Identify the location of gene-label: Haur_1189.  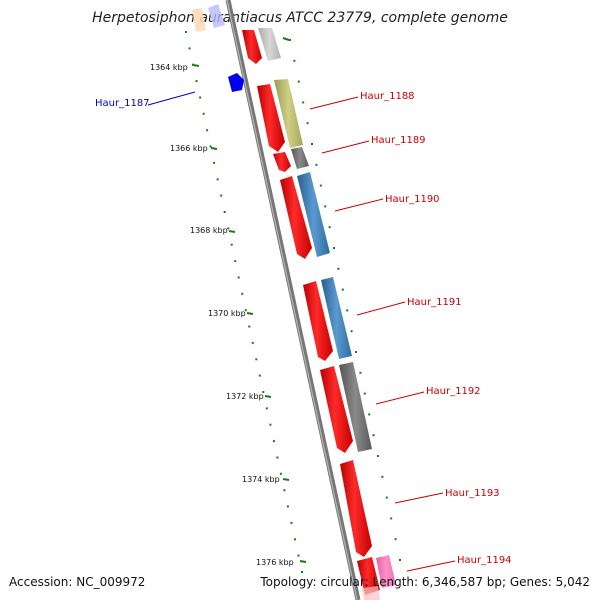
(398, 140).